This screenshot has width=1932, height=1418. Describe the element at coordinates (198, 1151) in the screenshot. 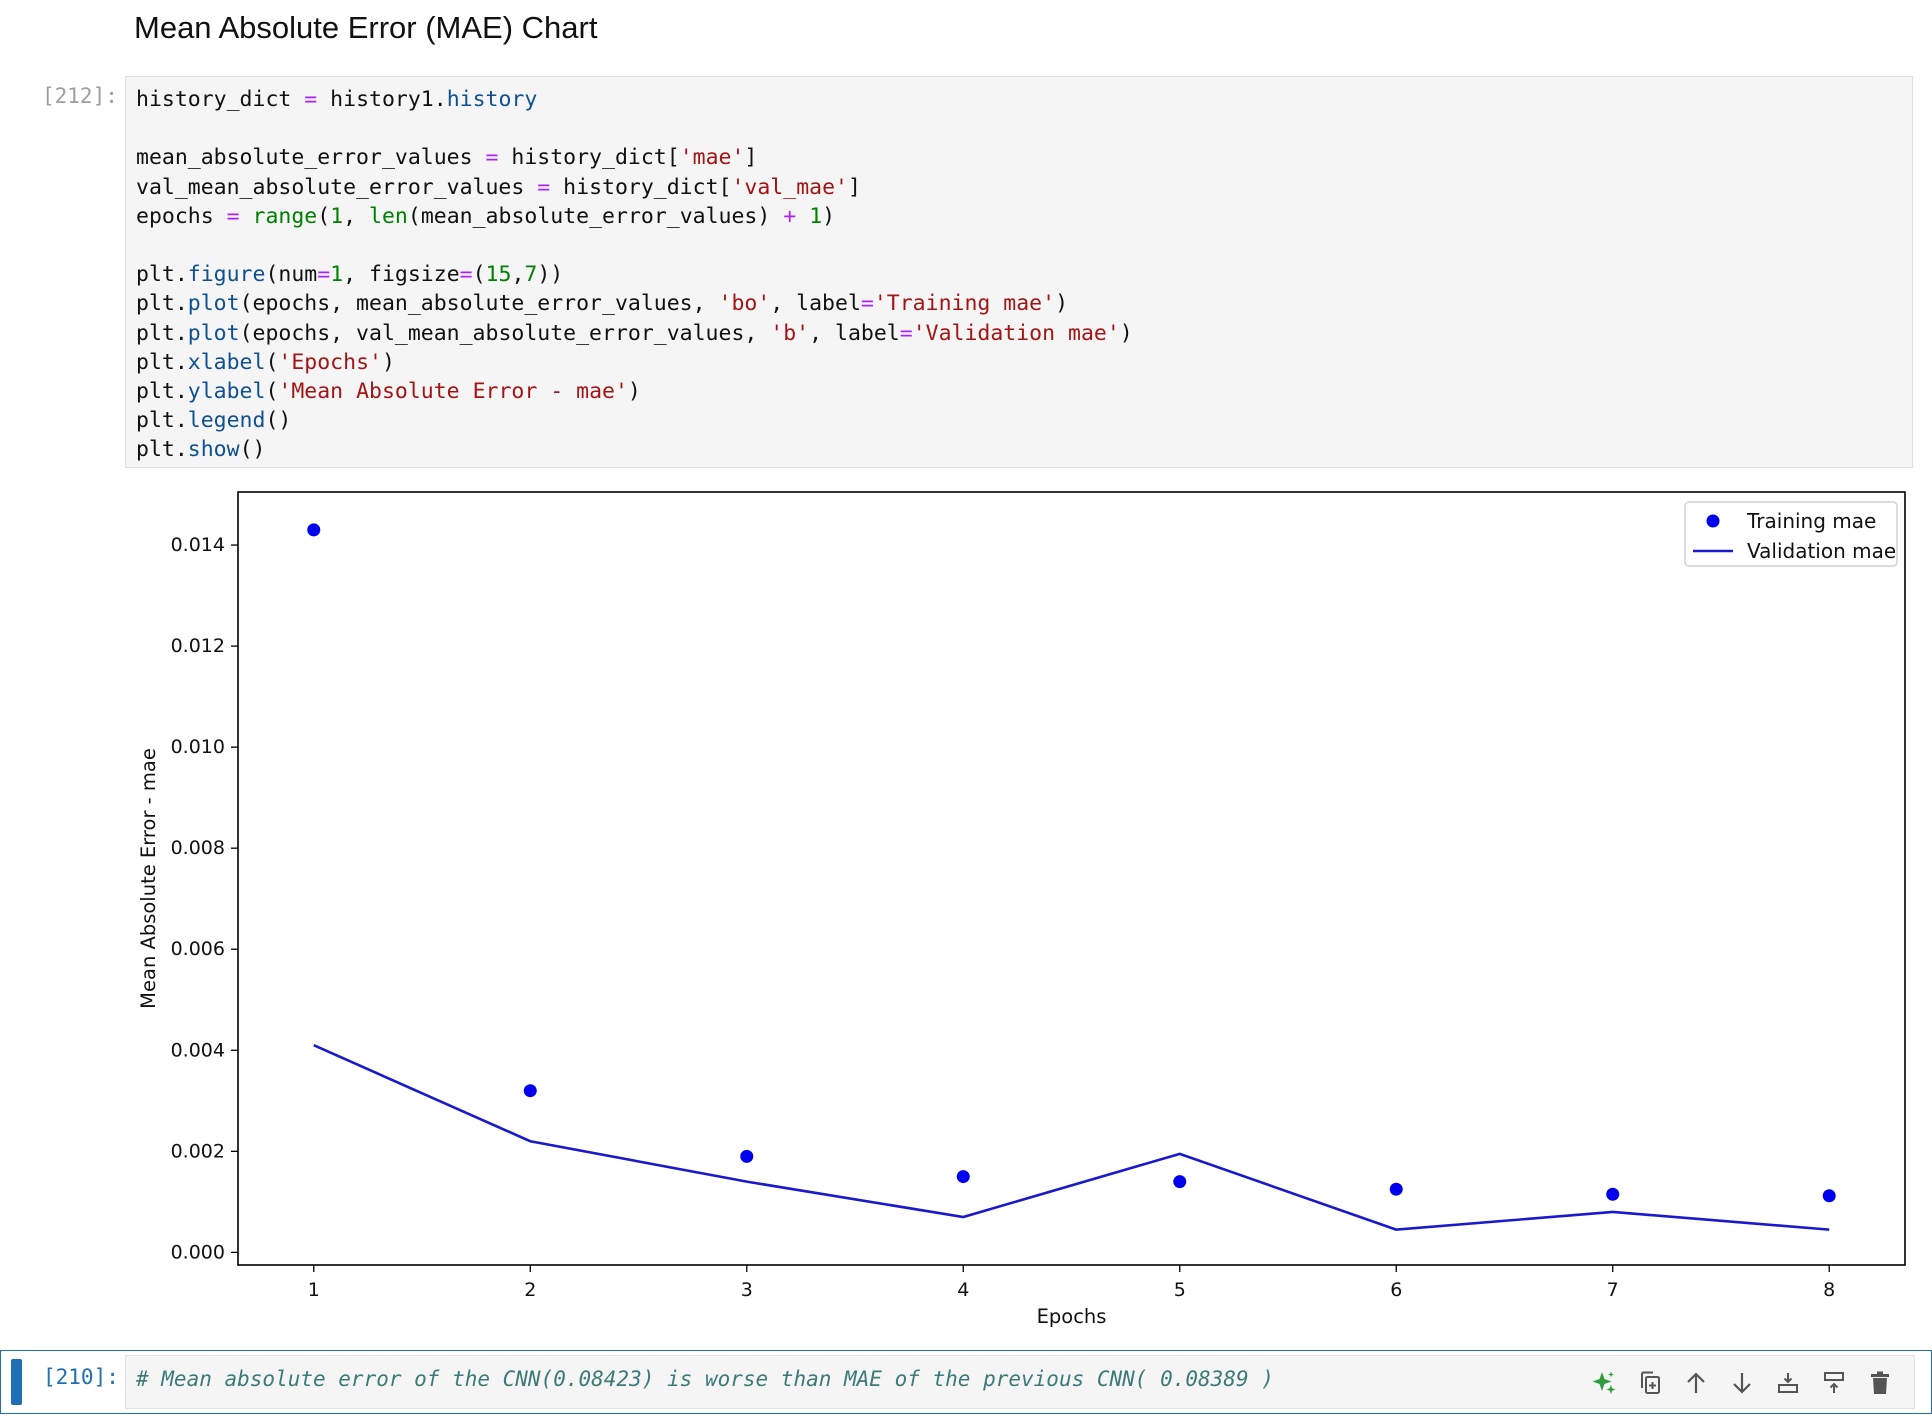

I see `y-tick-label: 0.002` at that location.